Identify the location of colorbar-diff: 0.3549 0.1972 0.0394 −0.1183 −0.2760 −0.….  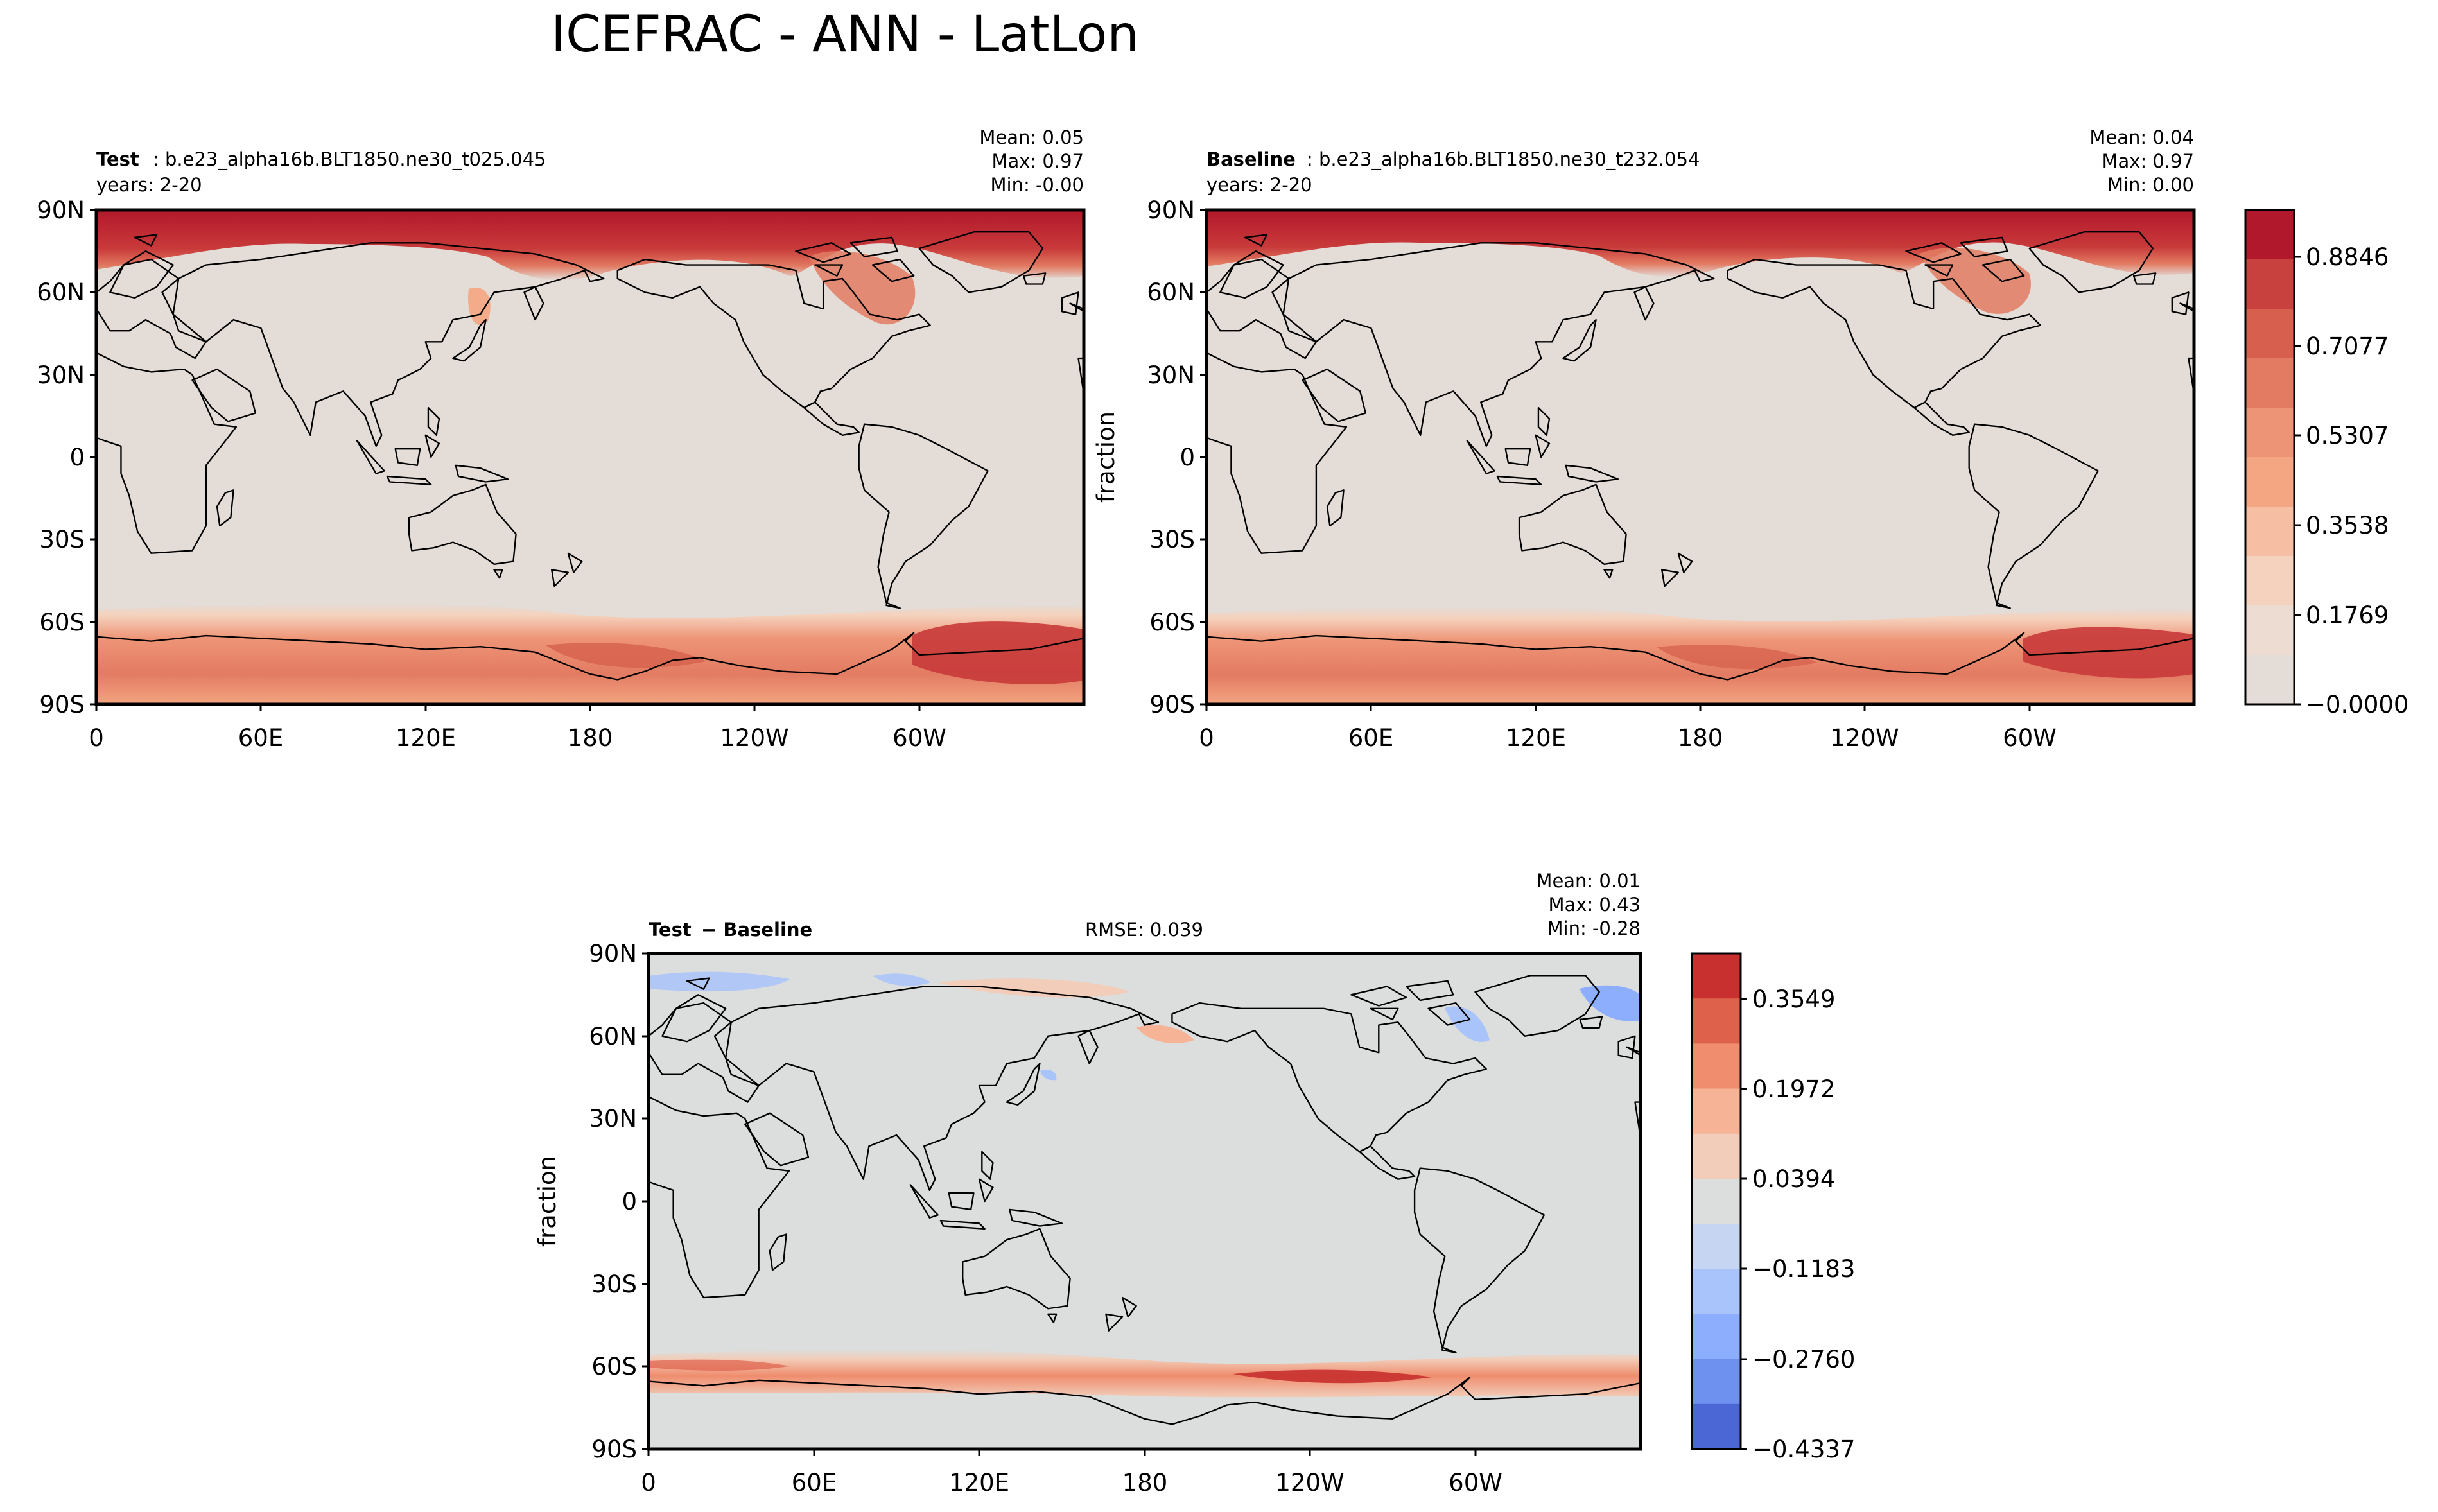
(1773, 1207).